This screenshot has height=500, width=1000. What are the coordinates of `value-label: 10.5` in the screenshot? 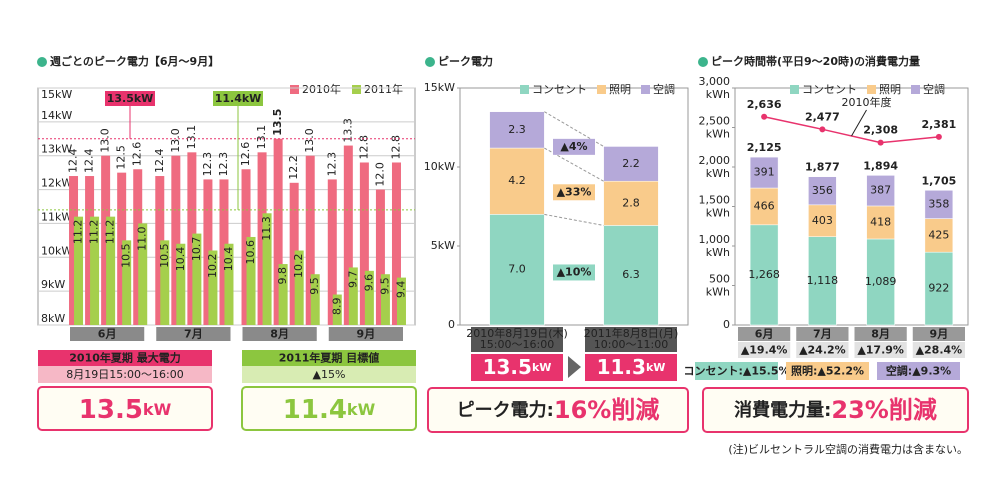 It's located at (164, 255).